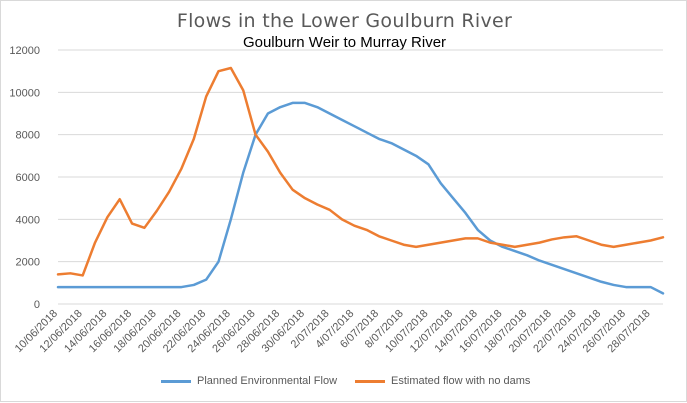  Describe the element at coordinates (370, 381) in the screenshot. I see `legend-swatch-estimated-flow-no-dams` at that location.